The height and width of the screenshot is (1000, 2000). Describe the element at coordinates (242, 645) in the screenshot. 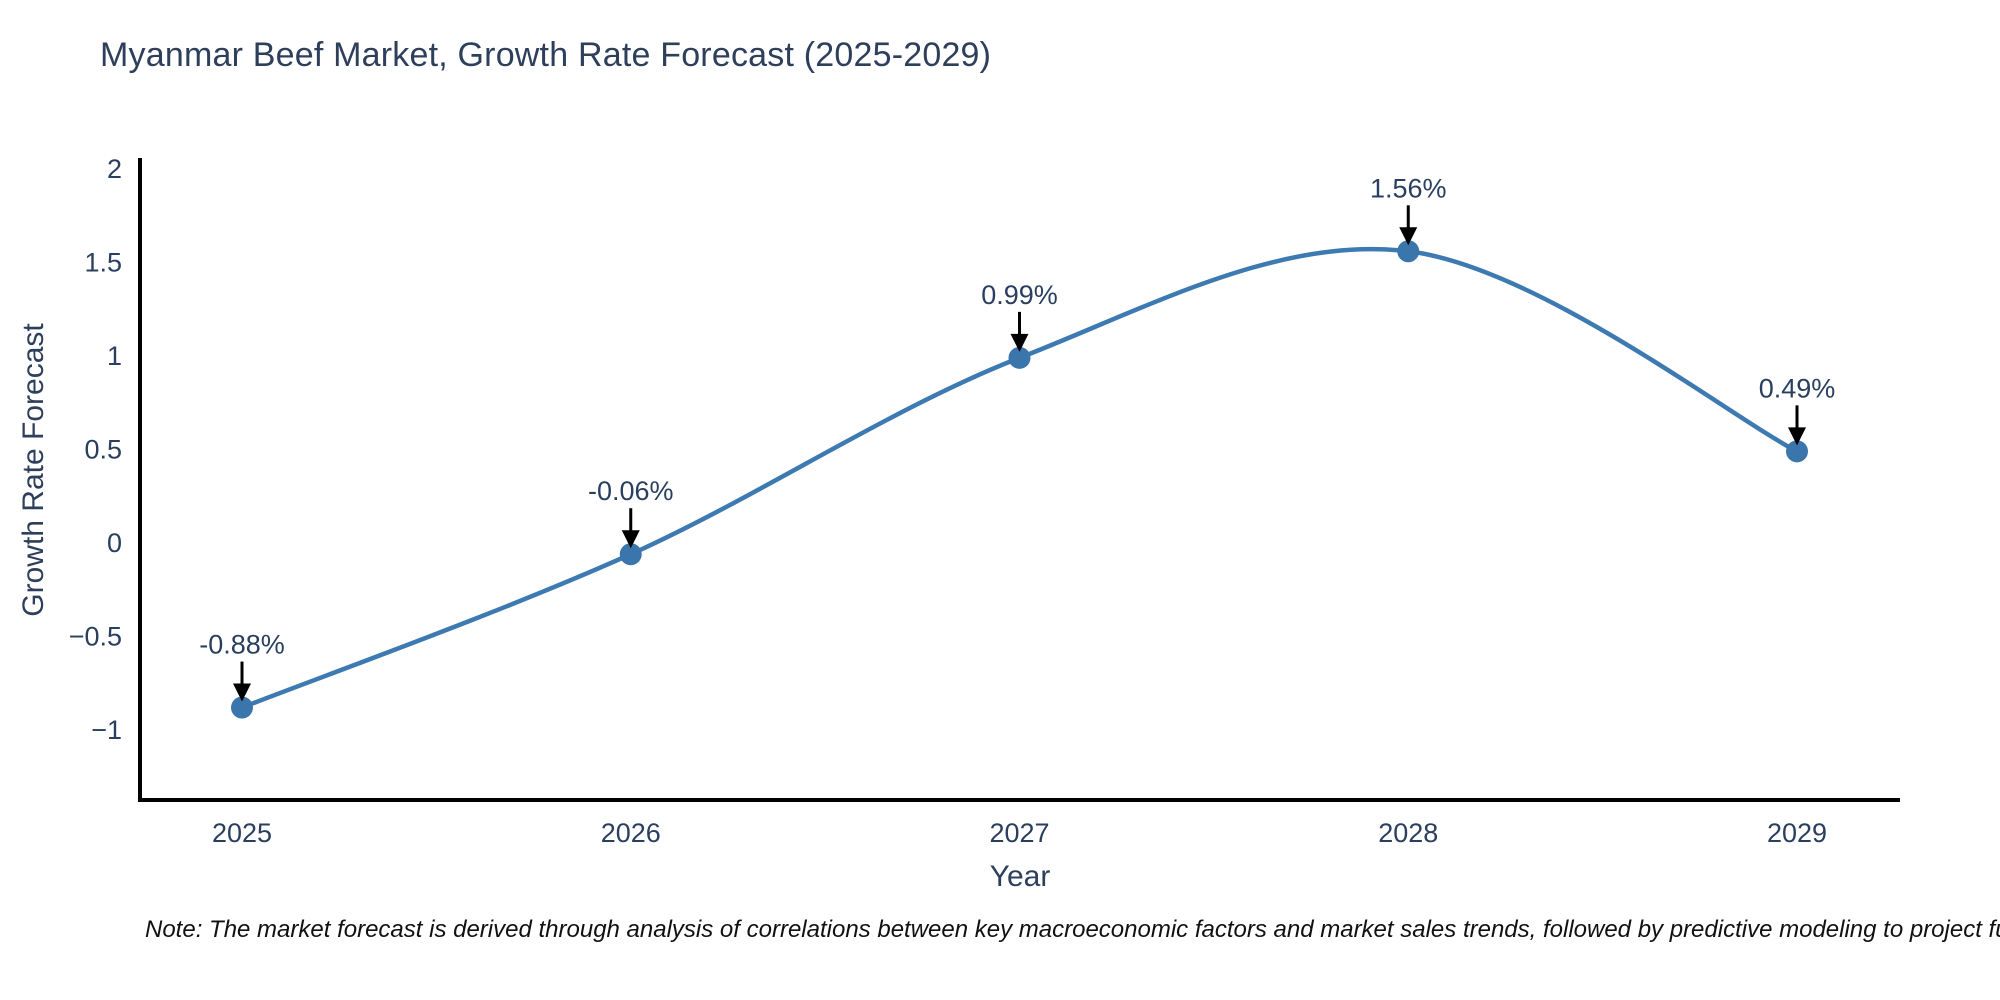

I see `data-point-label: -0.88%` at that location.